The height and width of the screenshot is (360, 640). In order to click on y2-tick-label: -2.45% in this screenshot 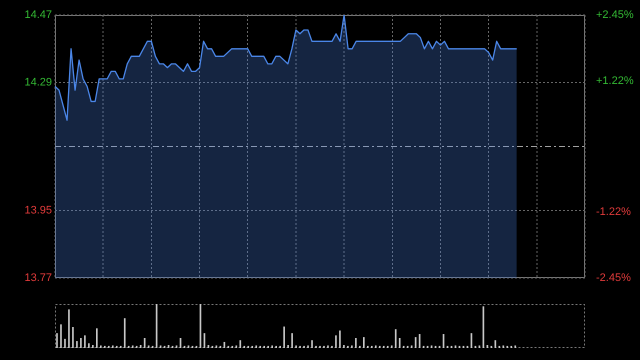, I will do `click(614, 278)`.